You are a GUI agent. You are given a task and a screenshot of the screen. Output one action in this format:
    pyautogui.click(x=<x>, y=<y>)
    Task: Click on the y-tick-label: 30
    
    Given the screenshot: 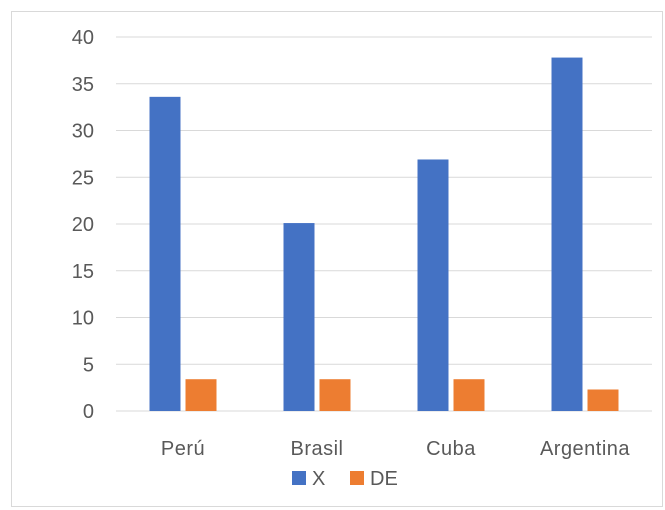 What is the action you would take?
    pyautogui.click(x=83, y=132)
    